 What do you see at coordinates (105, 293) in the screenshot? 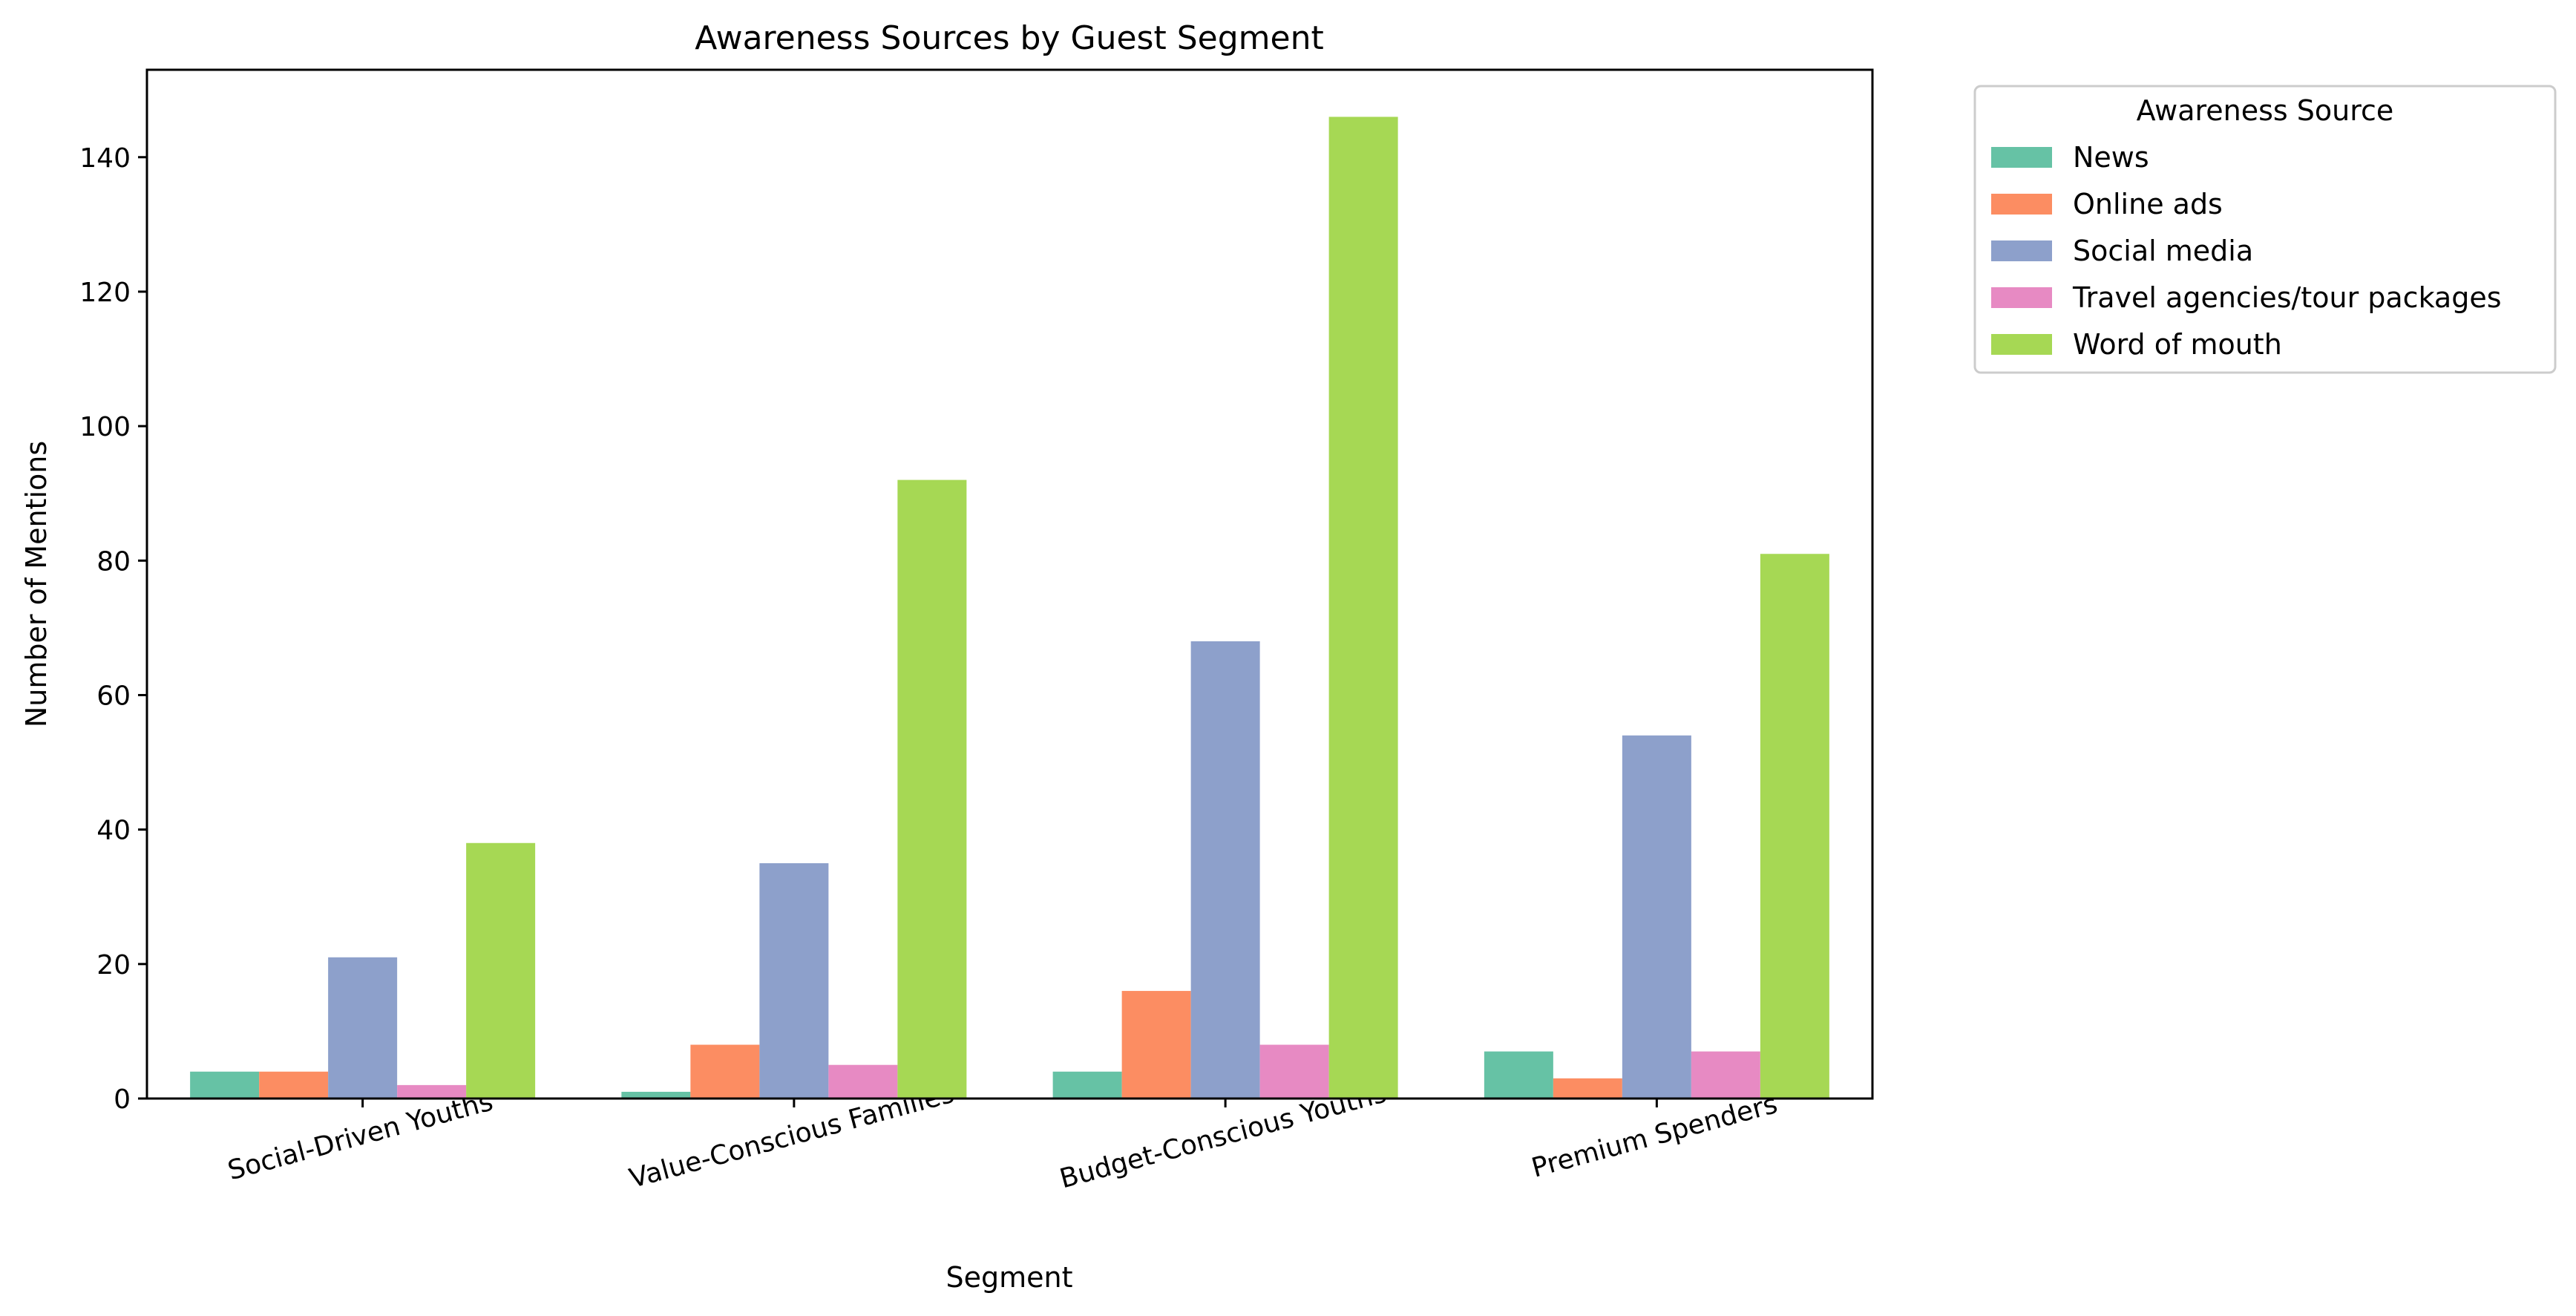
I see `y-tick-label: 120` at bounding box center [105, 293].